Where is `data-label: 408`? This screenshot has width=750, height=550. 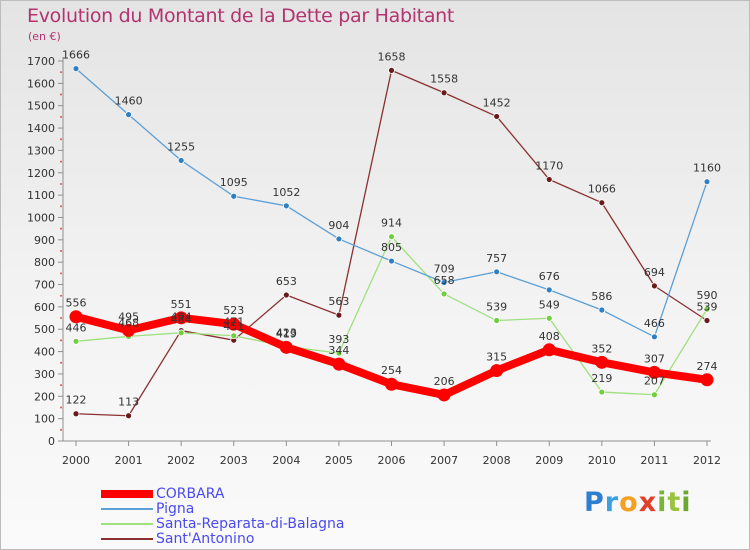 data-label: 408 is located at coordinates (549, 336).